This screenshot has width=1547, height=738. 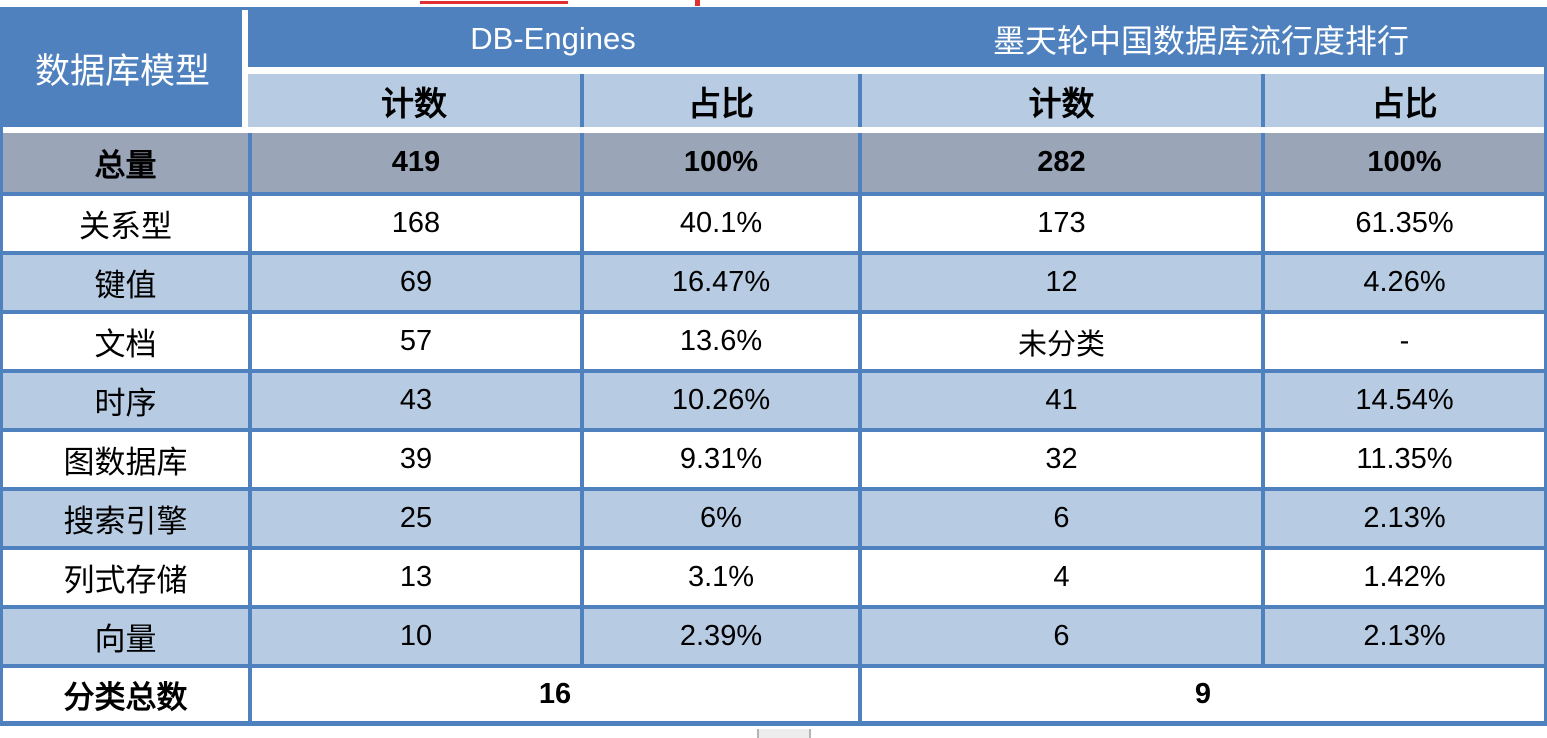 What do you see at coordinates (125, 634) in the screenshot?
I see `row-label: 向量` at bounding box center [125, 634].